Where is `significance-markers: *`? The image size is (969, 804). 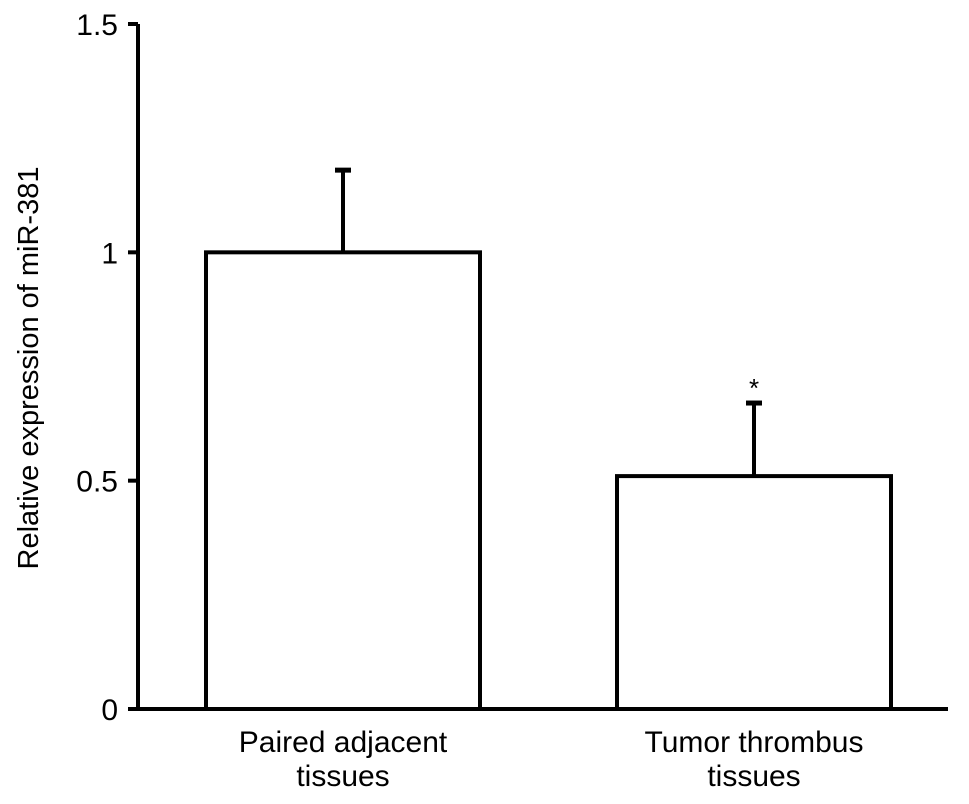 significance-markers: * is located at coordinates (754, 388).